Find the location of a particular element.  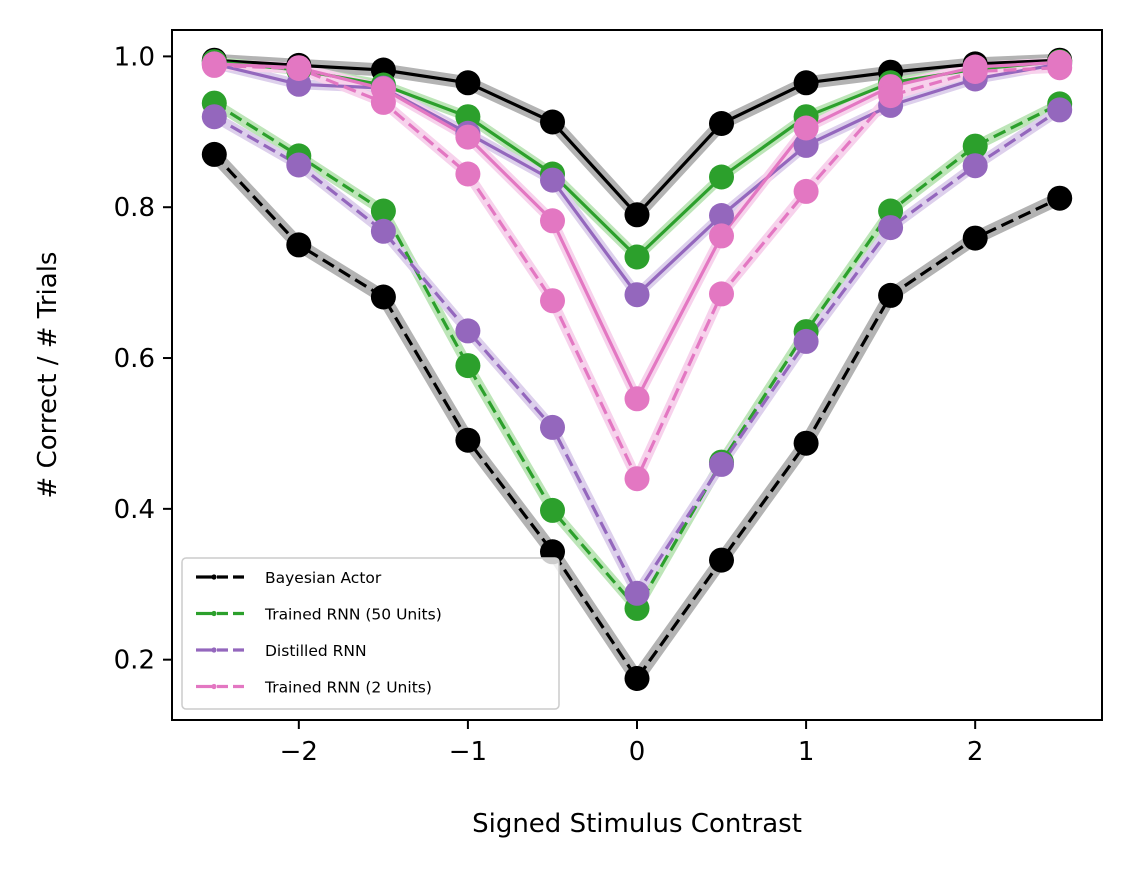

x-axis: −2 −1 0 1 2 is located at coordinates (632, 743).